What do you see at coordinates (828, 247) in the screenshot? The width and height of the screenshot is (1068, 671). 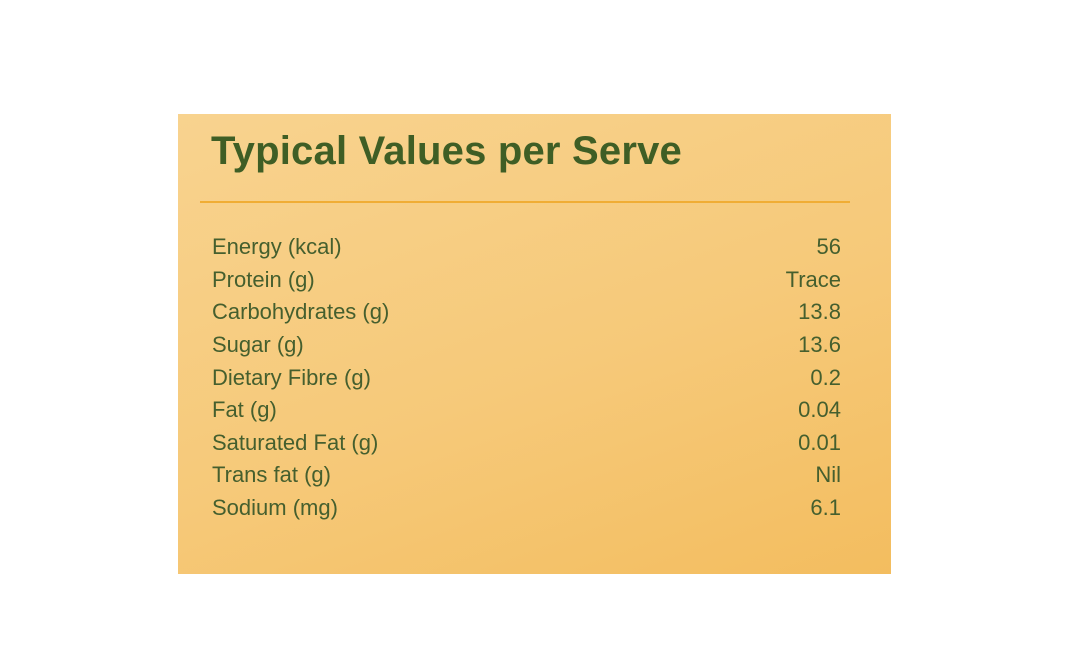 I see `nutrient-value: 56` at bounding box center [828, 247].